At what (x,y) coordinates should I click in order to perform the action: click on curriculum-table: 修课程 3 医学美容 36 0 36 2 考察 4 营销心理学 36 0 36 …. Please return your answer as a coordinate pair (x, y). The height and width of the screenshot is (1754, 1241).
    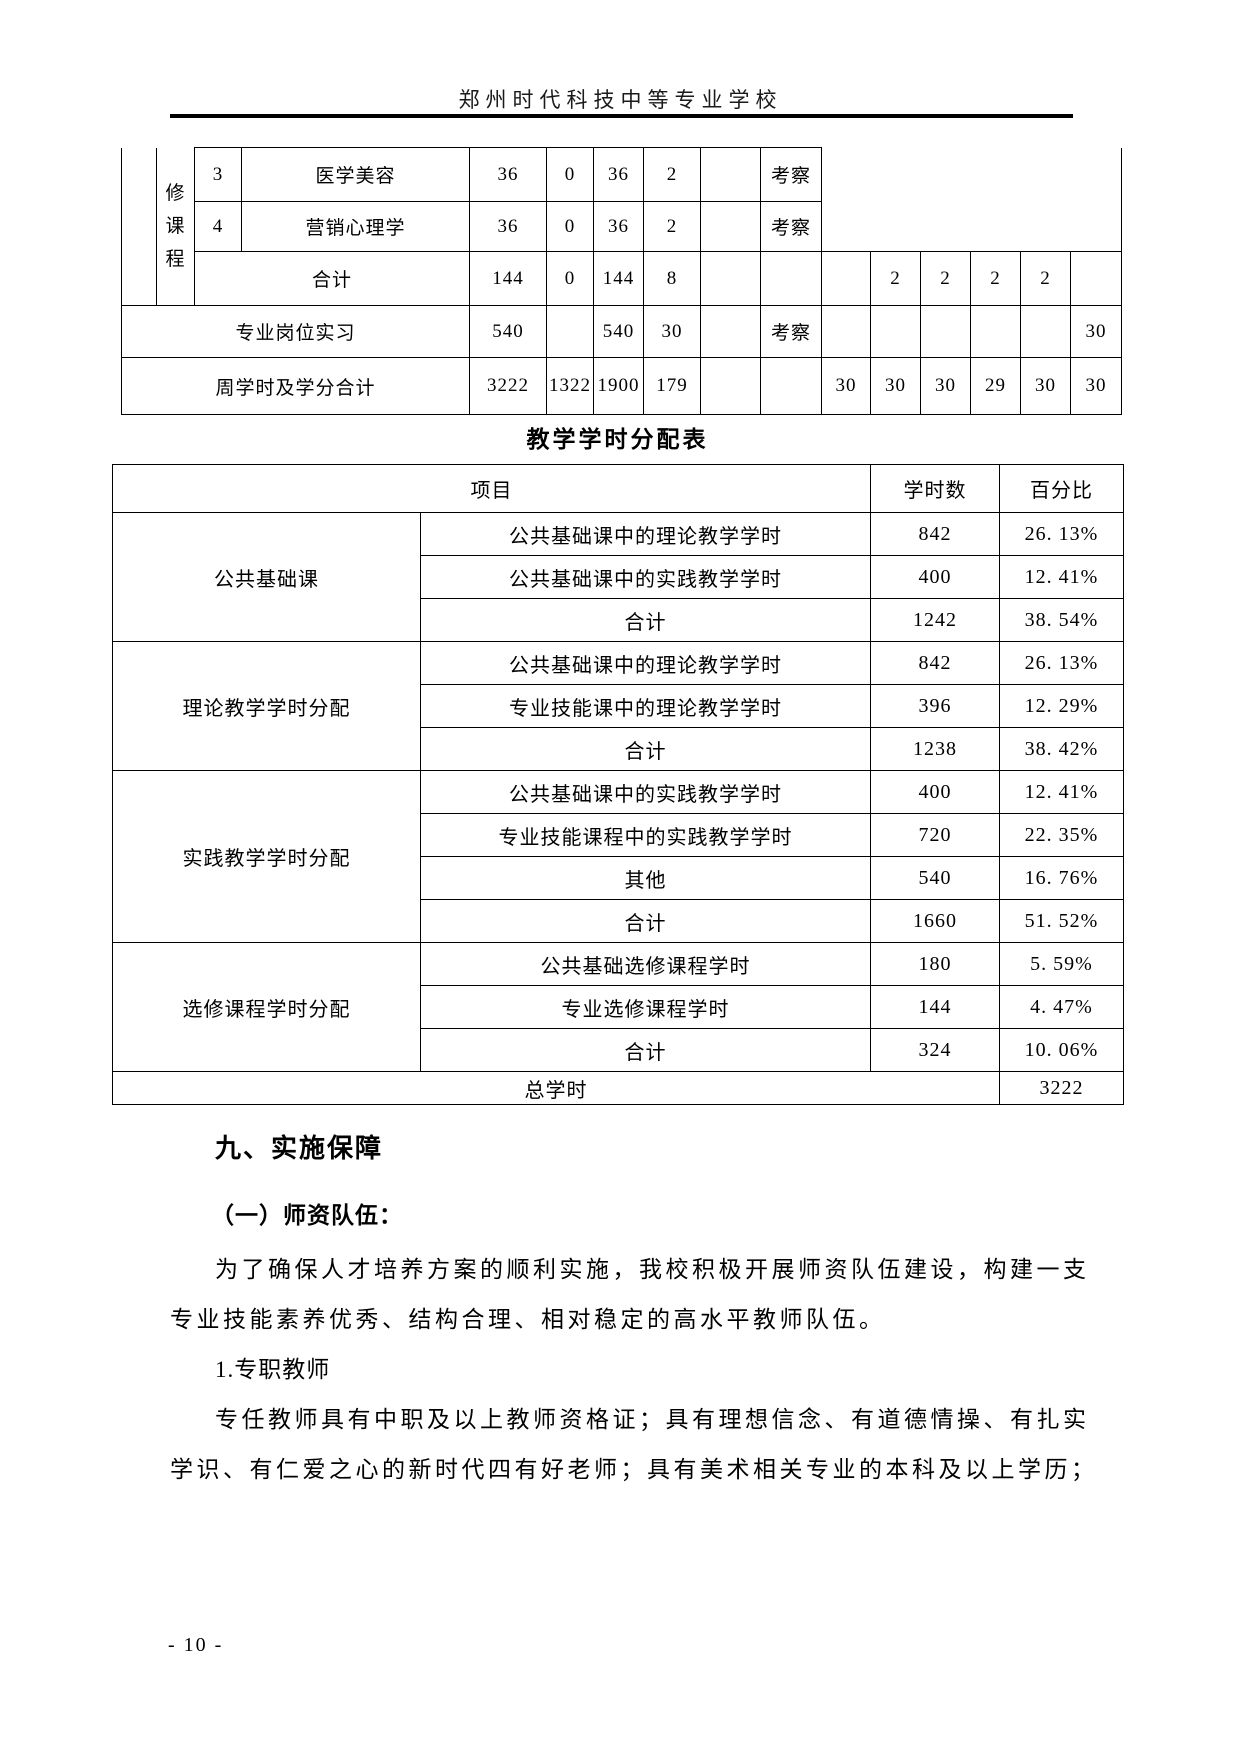
    Looking at the image, I should click on (622, 281).